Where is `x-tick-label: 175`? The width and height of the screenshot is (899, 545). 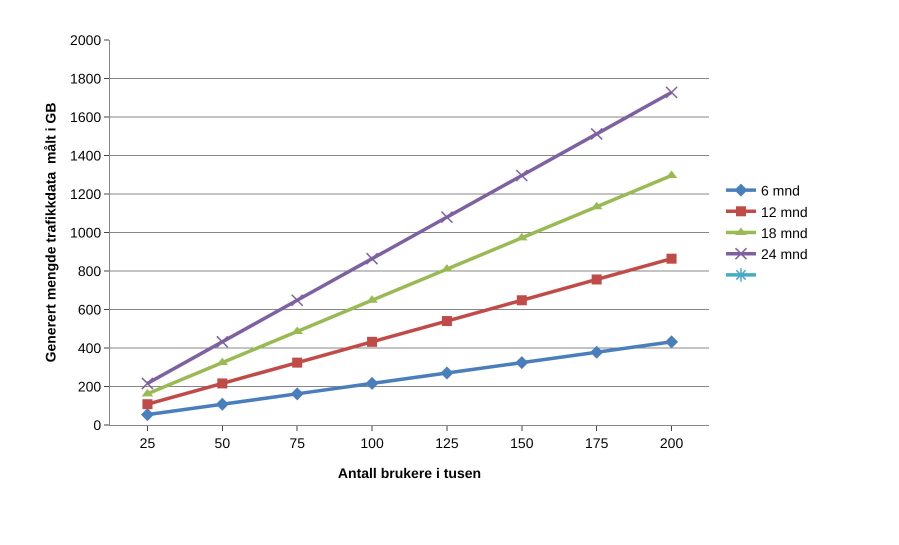
x-tick-label: 175 is located at coordinates (597, 442).